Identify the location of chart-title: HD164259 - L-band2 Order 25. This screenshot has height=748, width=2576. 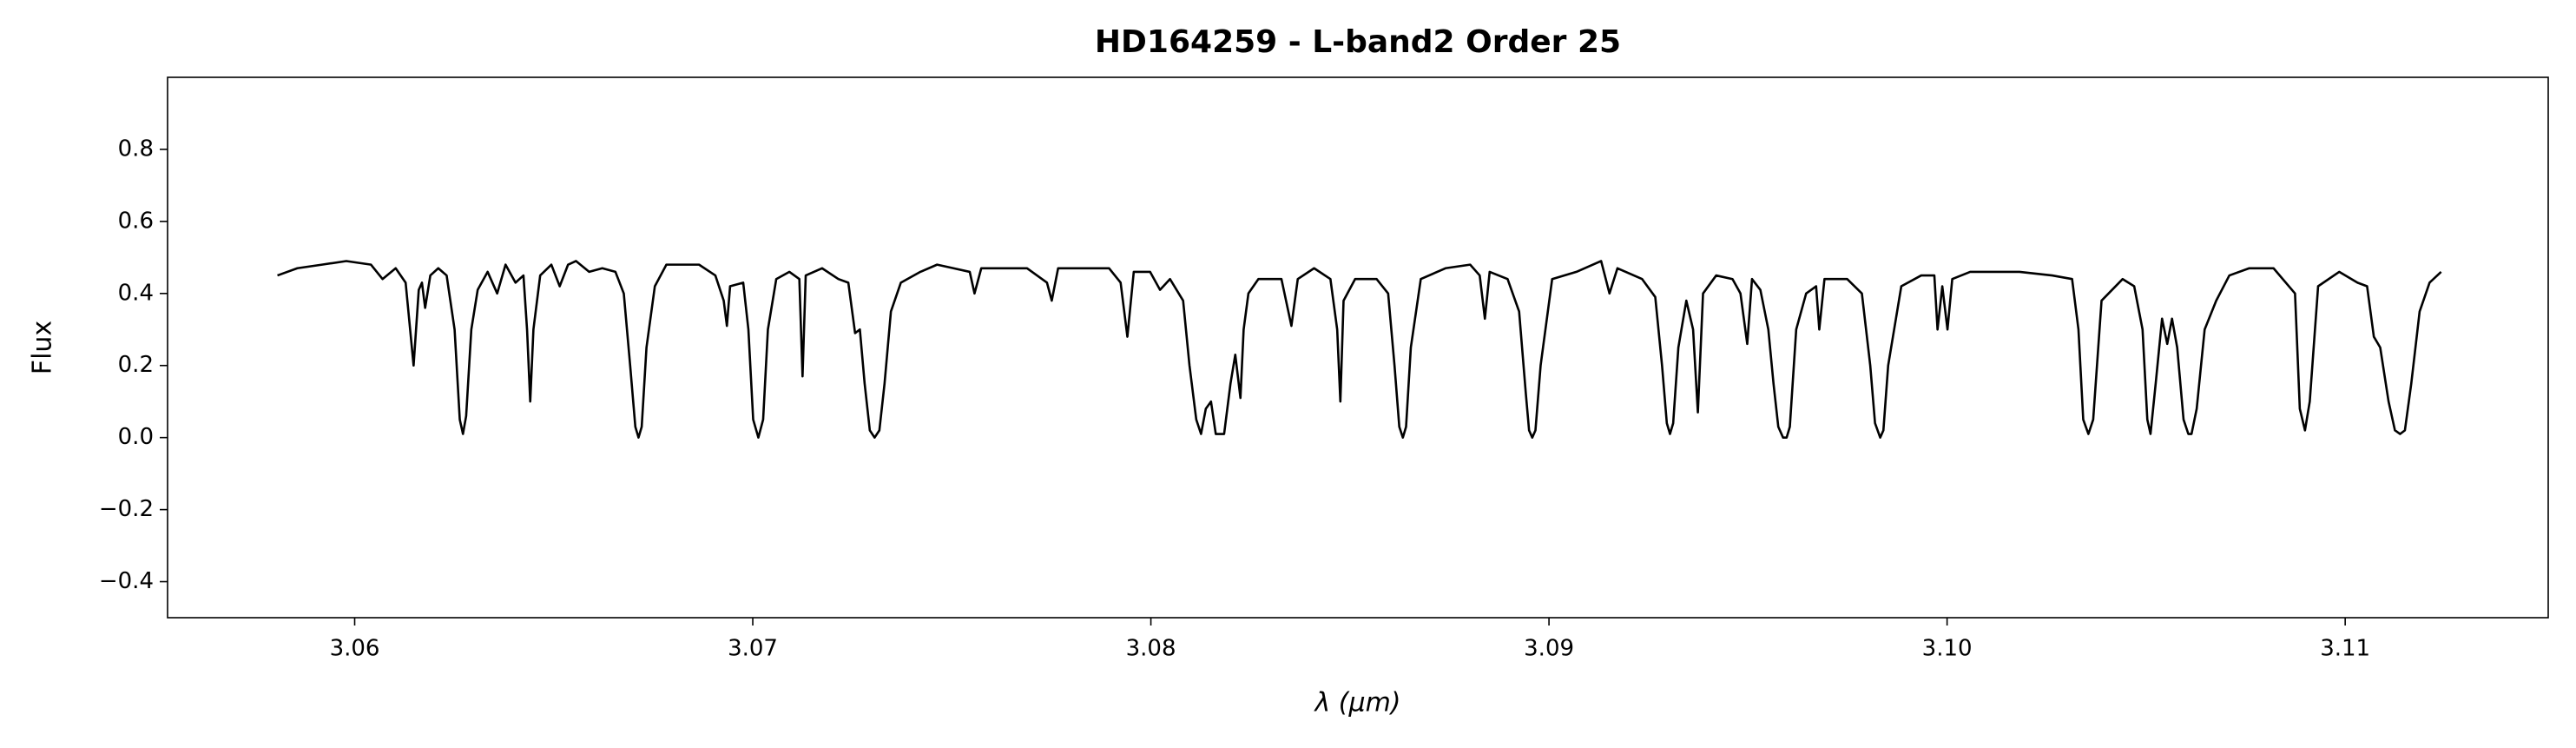
(1358, 42).